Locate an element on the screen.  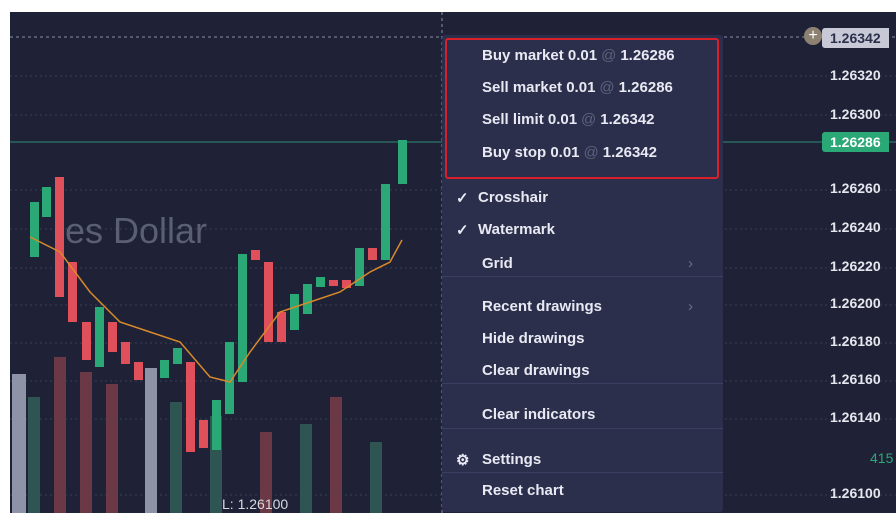
menu-item: Clear indicators is located at coordinates (539, 414).